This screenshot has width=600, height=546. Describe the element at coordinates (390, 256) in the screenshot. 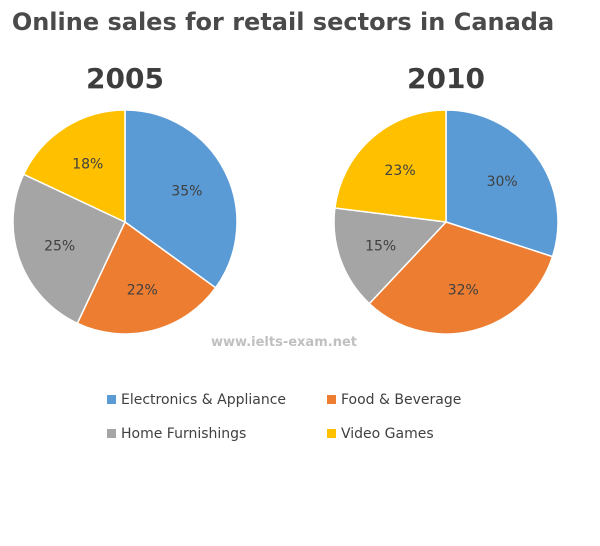

I see `pie-slice-2010-home-furnishings` at that location.